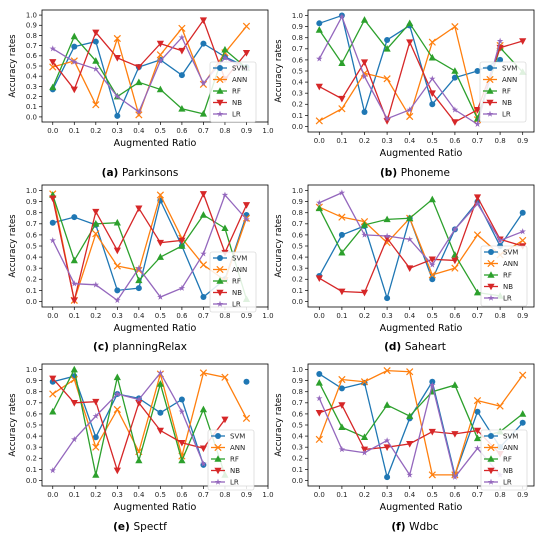 The image size is (550, 547). I want to click on y-tick-label: 0.3, so click(31, 87).